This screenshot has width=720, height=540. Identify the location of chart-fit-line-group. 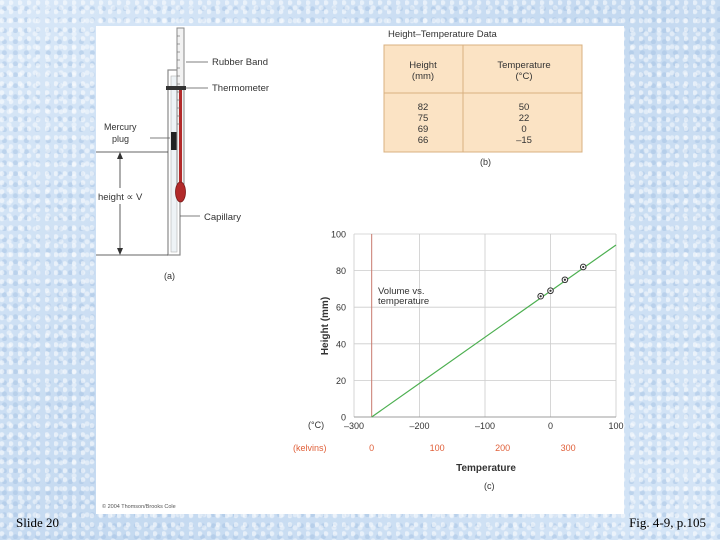
(494, 331).